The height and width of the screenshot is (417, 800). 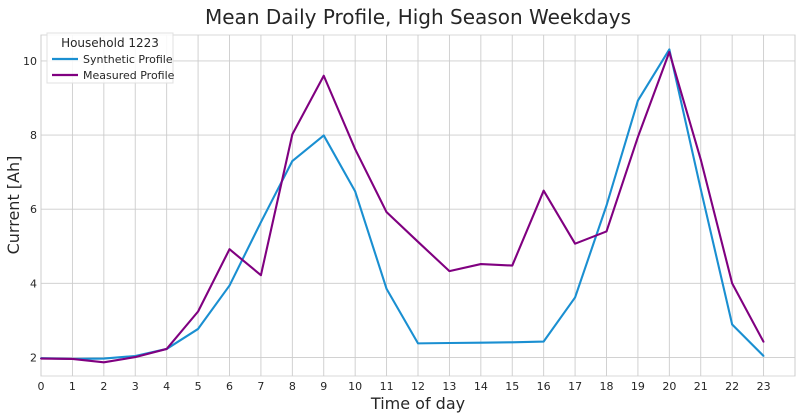 I want to click on x-tick-label: 13, so click(x=449, y=386).